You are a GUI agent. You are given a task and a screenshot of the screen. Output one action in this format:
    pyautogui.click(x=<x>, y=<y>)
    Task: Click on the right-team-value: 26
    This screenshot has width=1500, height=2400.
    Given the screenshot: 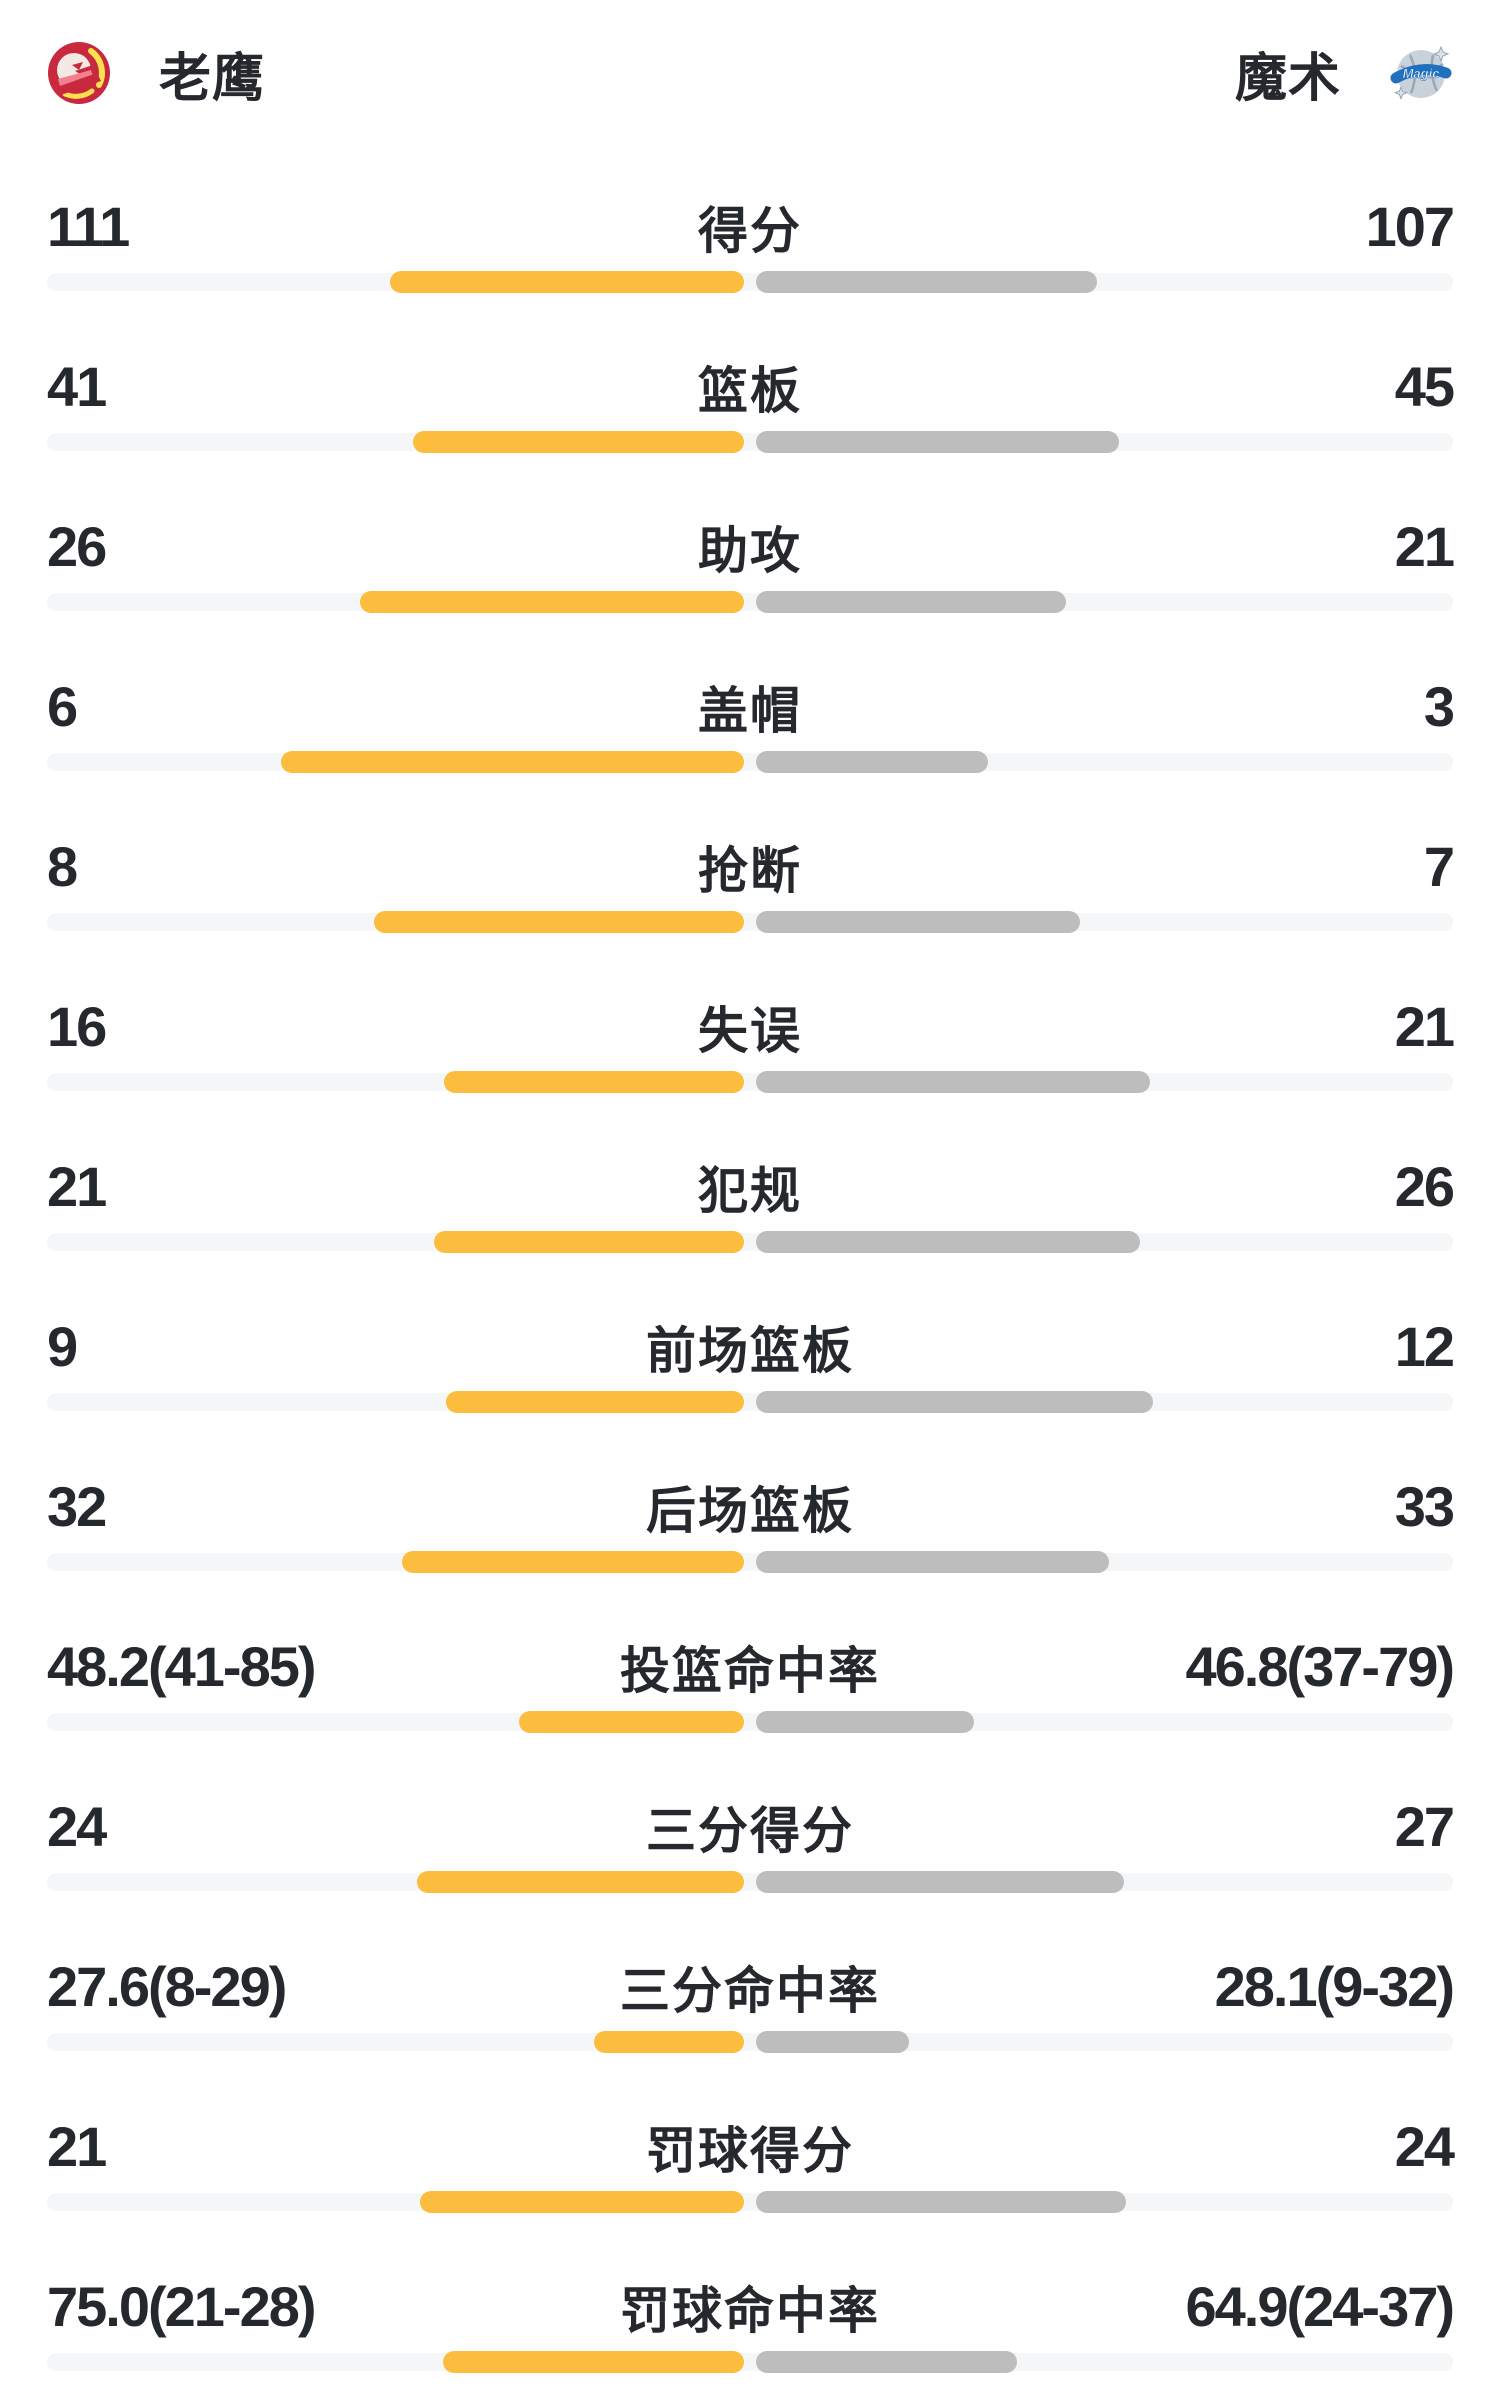 What is the action you would take?
    pyautogui.click(x=1424, y=1186)
    